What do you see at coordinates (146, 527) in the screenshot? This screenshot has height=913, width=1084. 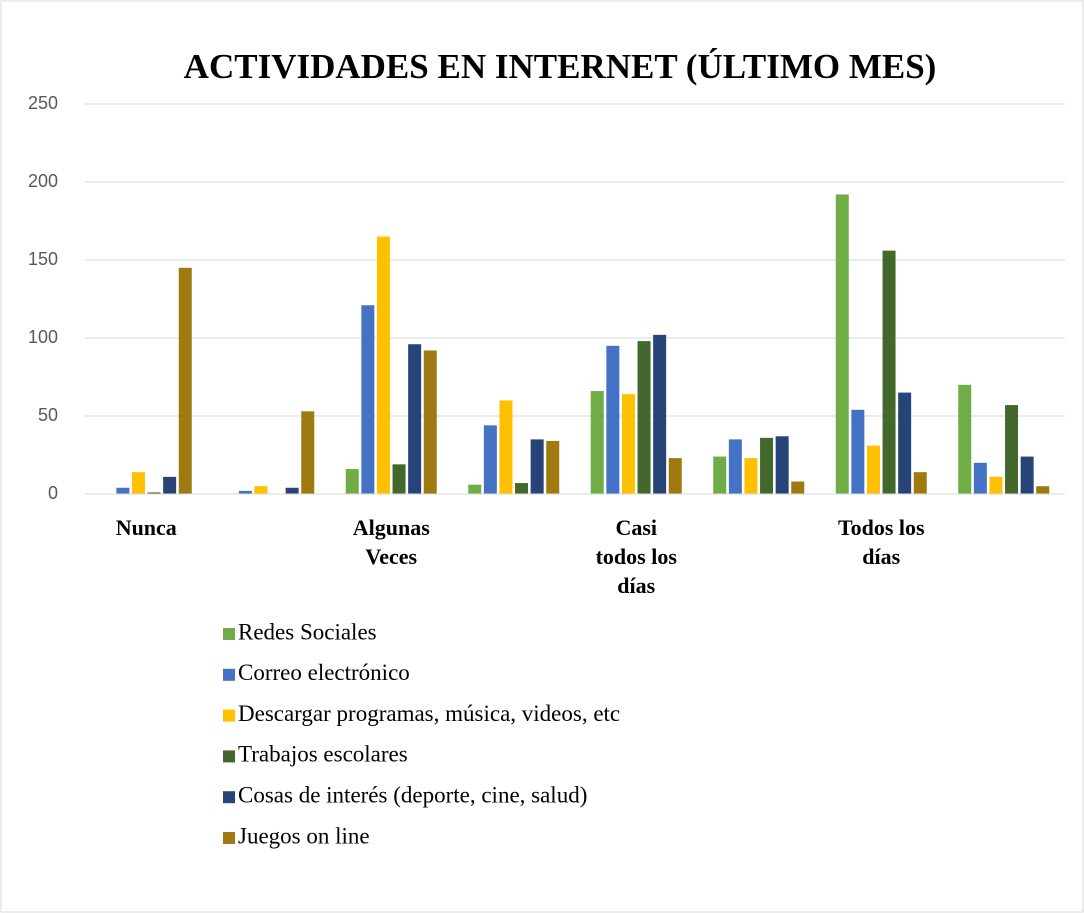 I see `x-tick-label: Nunca` at bounding box center [146, 527].